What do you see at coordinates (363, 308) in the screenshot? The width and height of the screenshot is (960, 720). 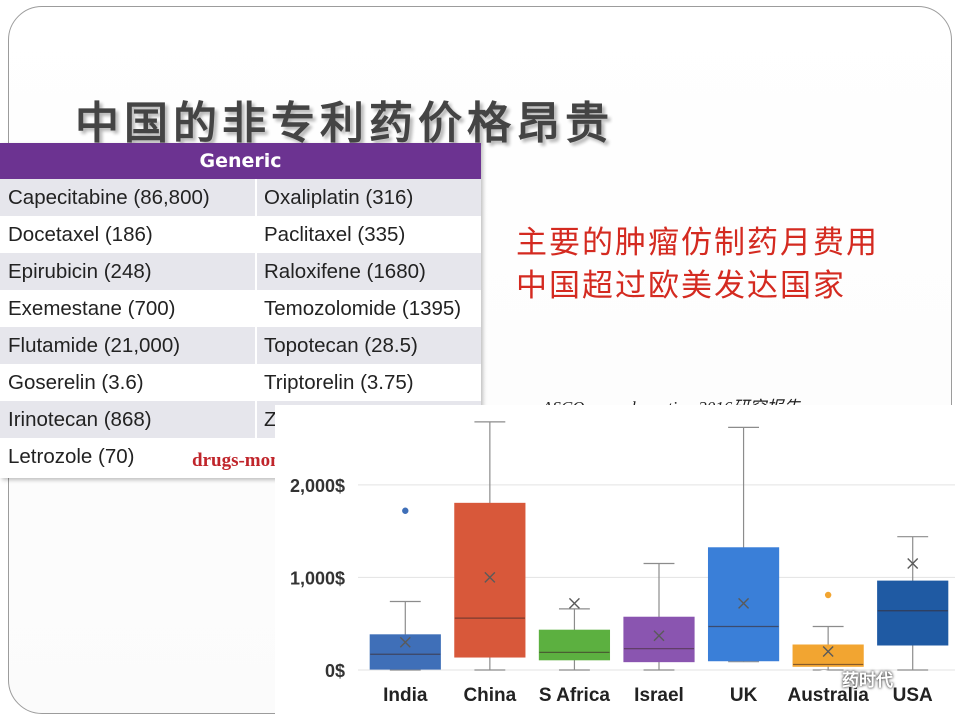 I see `table-cell: Temozolomide (1395)` at bounding box center [363, 308].